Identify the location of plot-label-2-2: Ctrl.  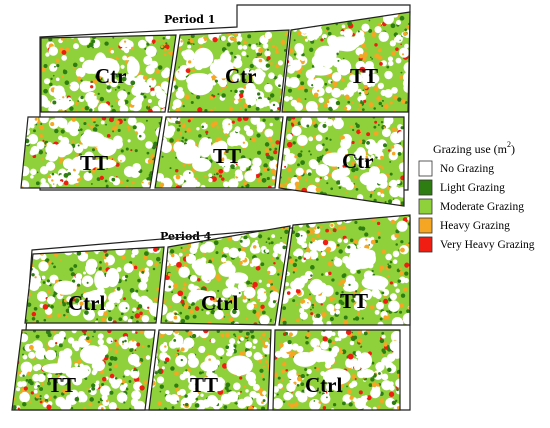
(219, 303).